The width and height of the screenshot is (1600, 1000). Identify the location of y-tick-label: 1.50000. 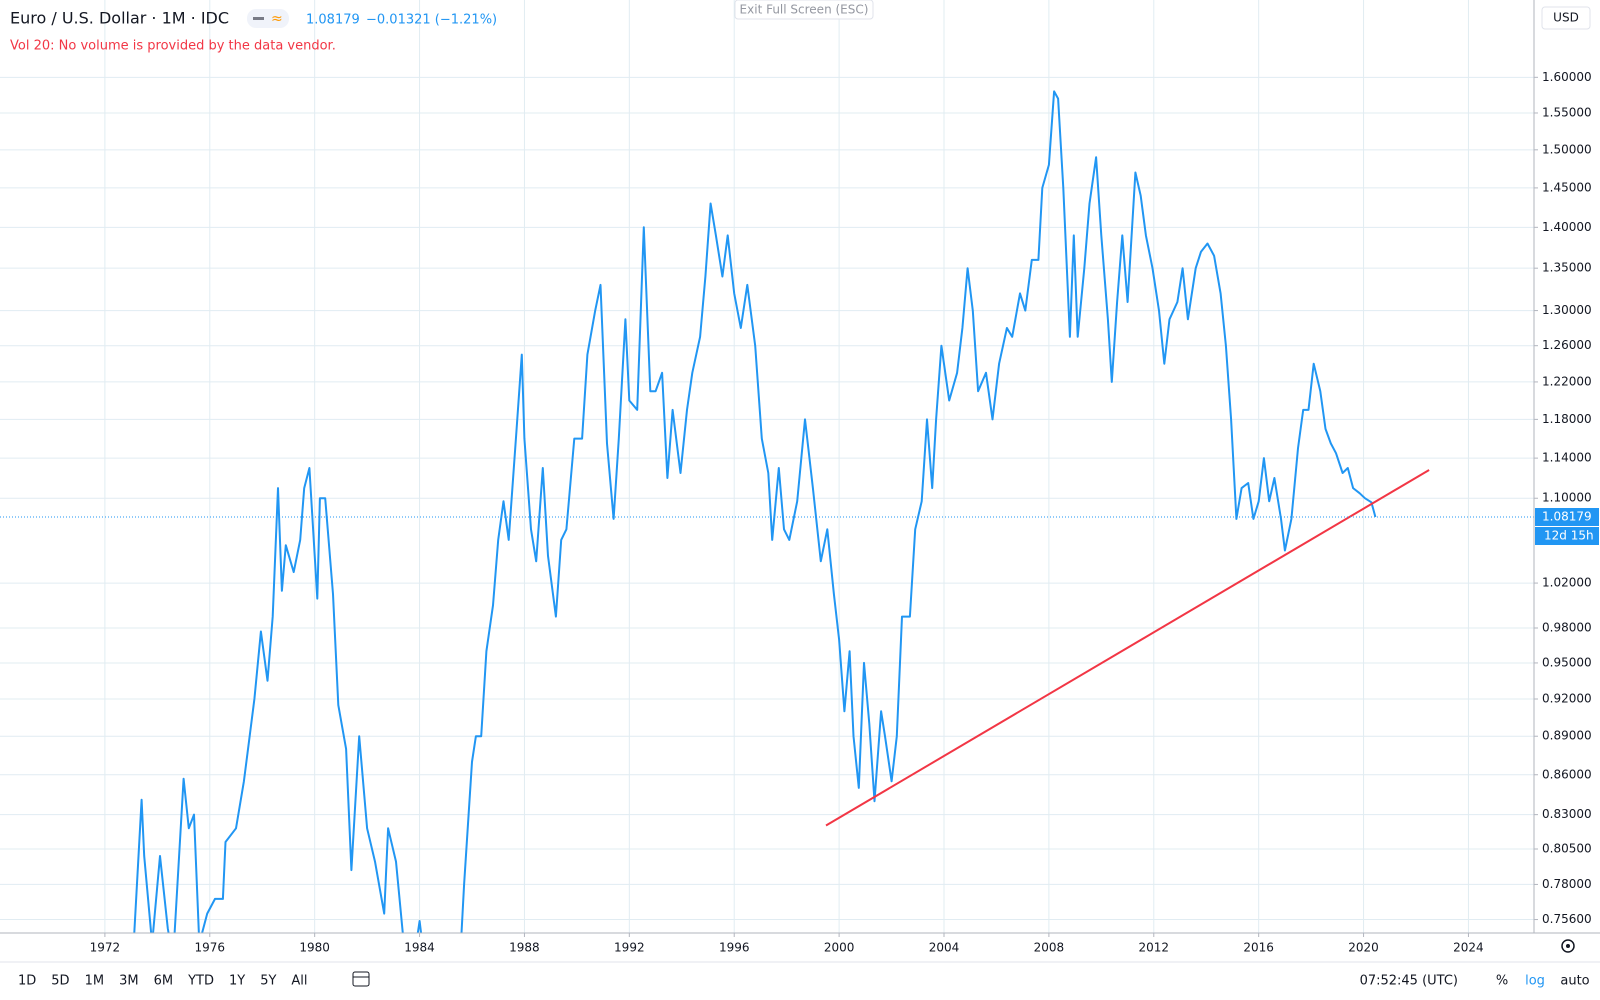
(1567, 149).